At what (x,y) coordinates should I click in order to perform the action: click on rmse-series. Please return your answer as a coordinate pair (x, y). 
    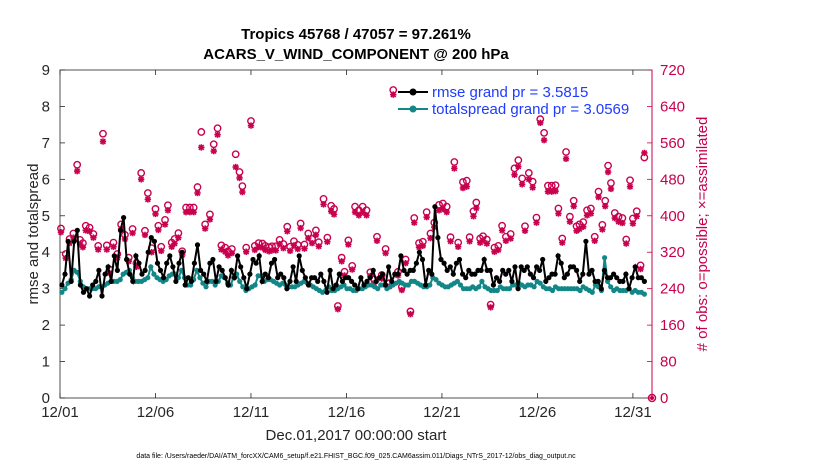
    Looking at the image, I should click on (353, 252).